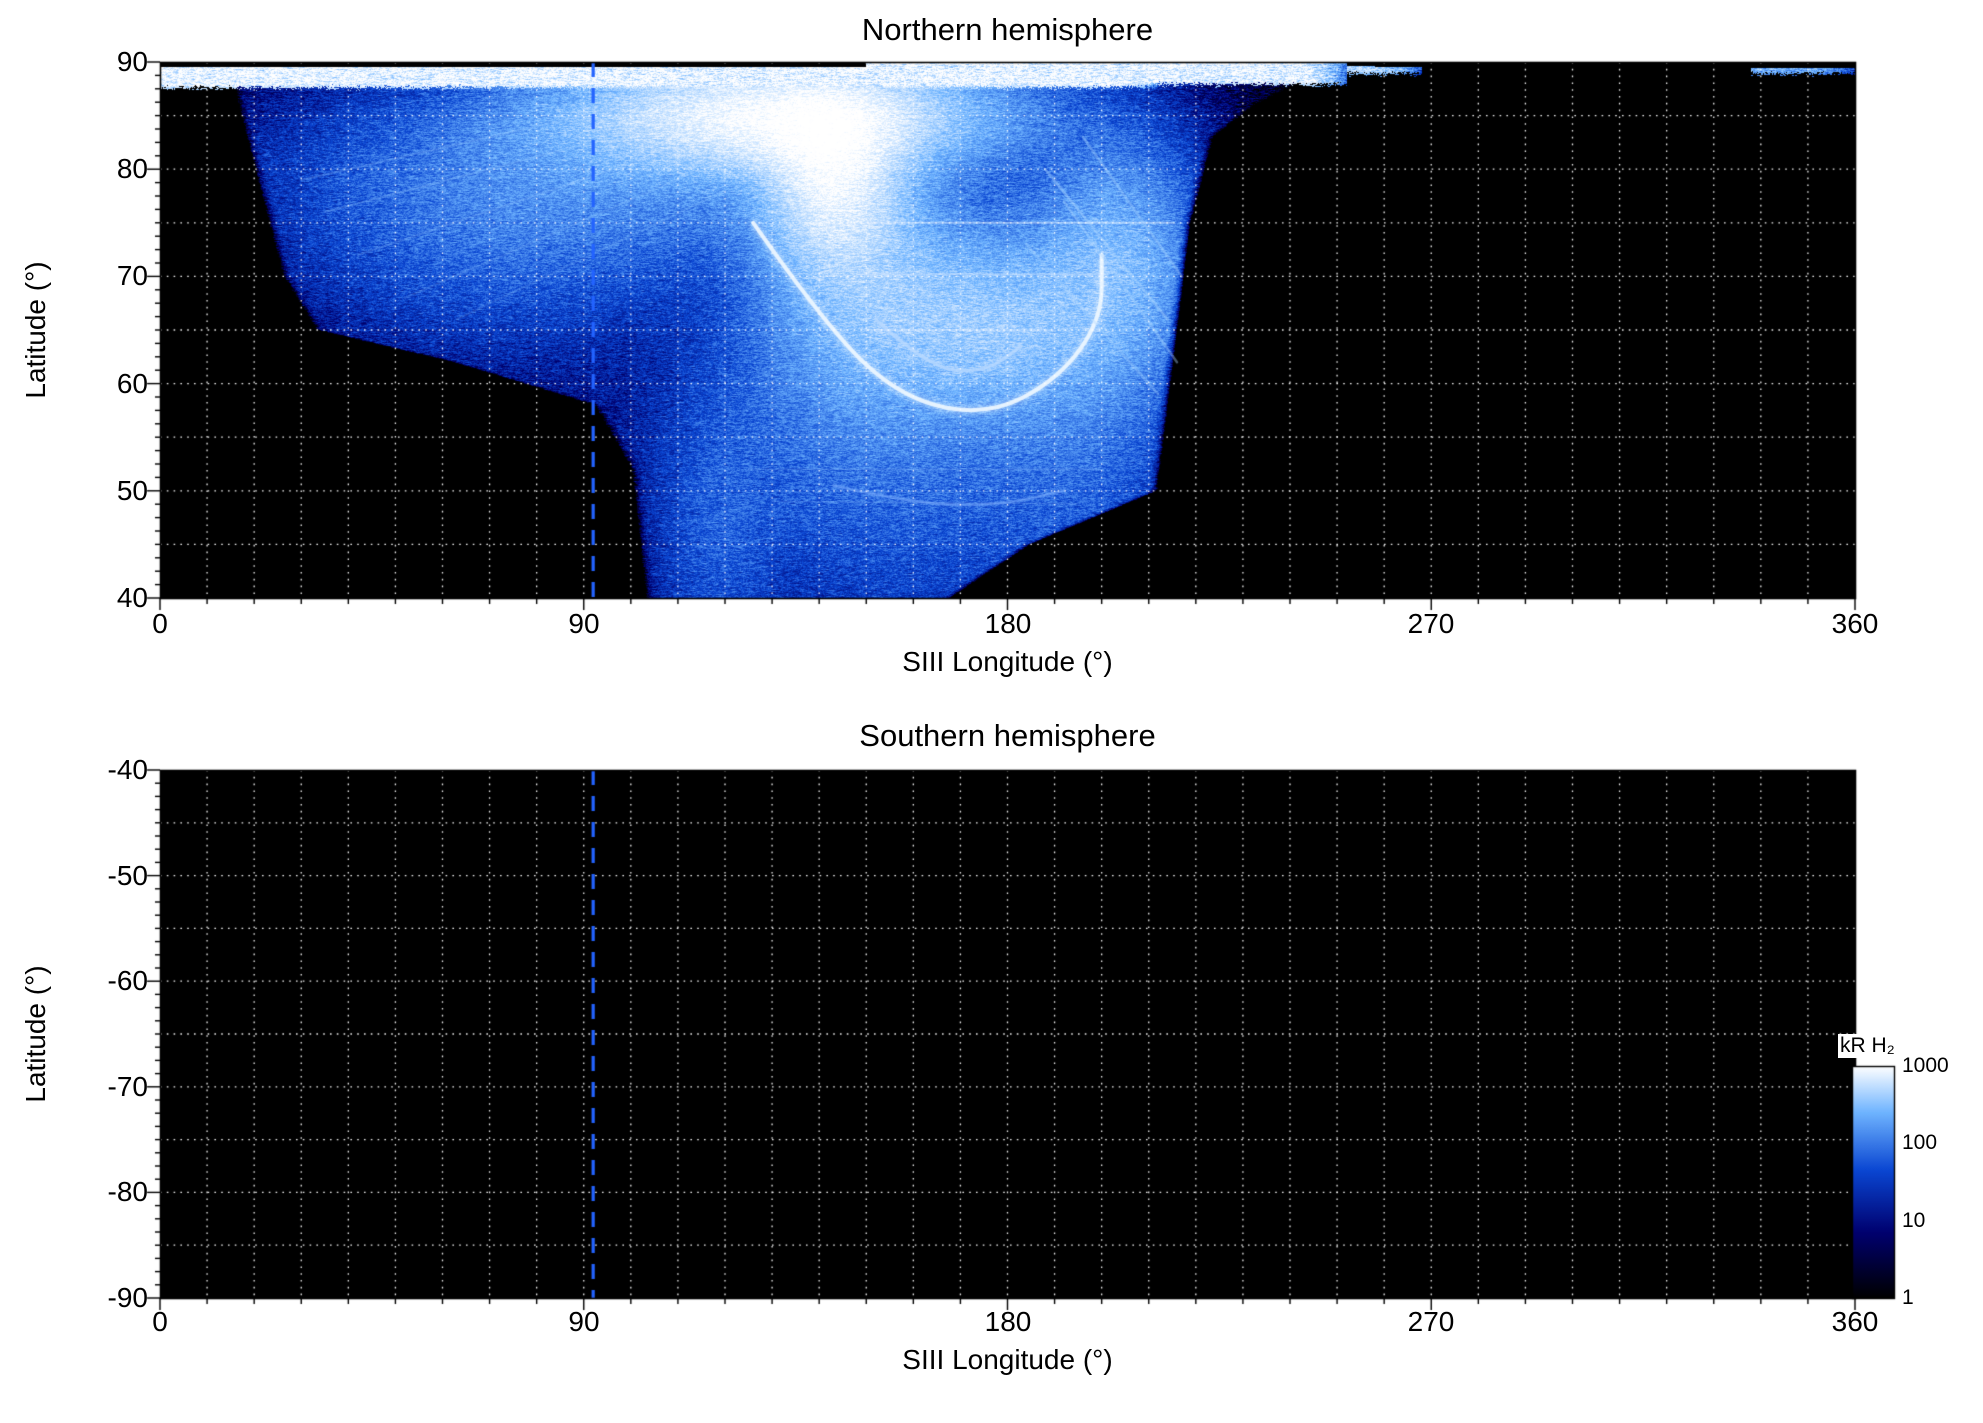  Describe the element at coordinates (1914, 1220) in the screenshot. I see `colorbar-tick-label: 10` at that location.